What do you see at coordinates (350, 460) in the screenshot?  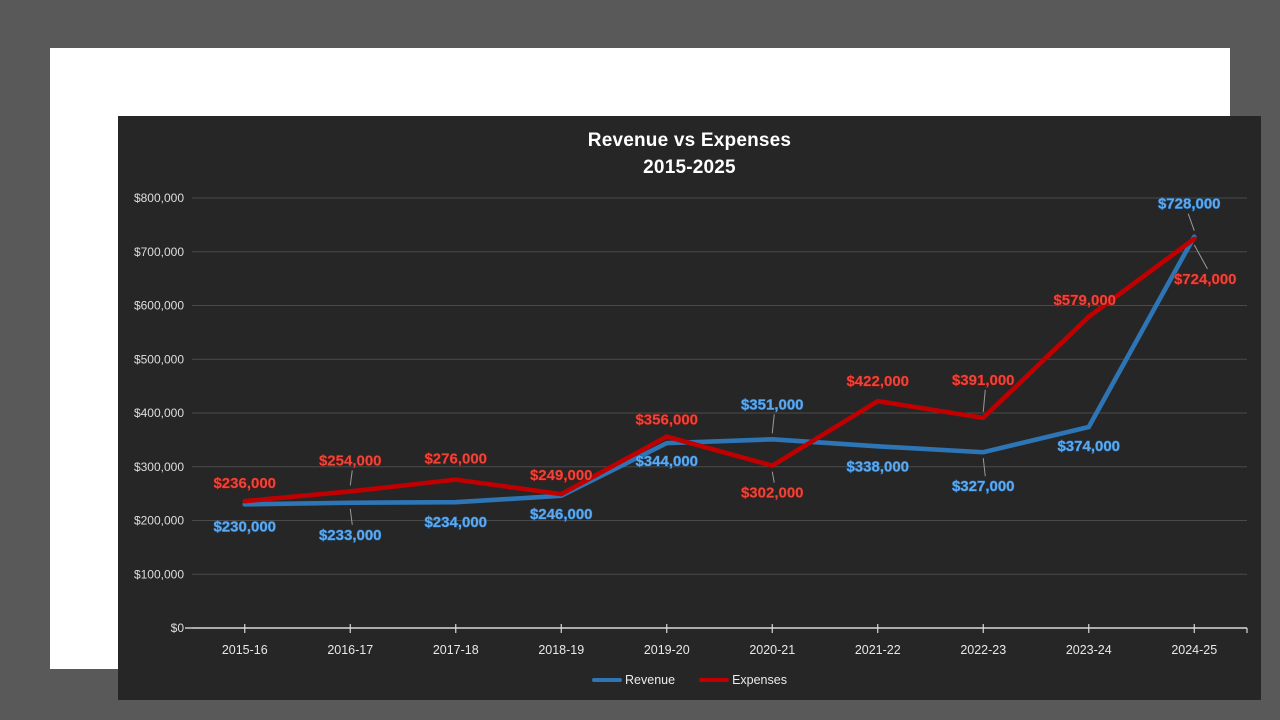 I see `expenses-data-label: $254,000` at bounding box center [350, 460].